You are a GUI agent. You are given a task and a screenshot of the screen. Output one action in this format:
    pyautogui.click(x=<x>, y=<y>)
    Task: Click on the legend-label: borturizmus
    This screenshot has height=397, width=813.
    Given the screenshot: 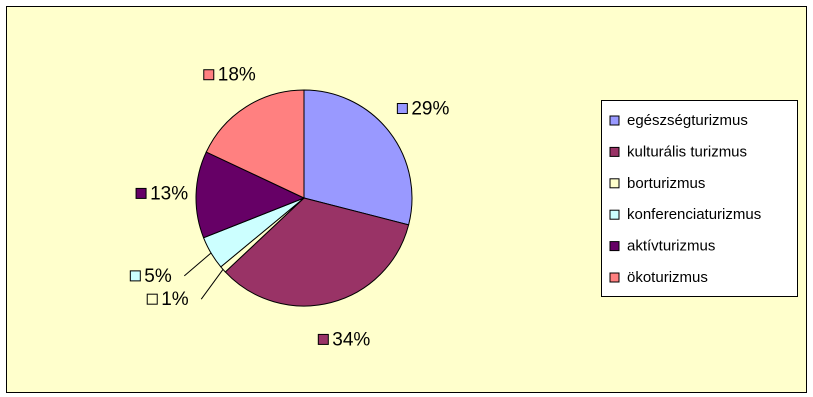 What is the action you would take?
    pyautogui.click(x=666, y=183)
    